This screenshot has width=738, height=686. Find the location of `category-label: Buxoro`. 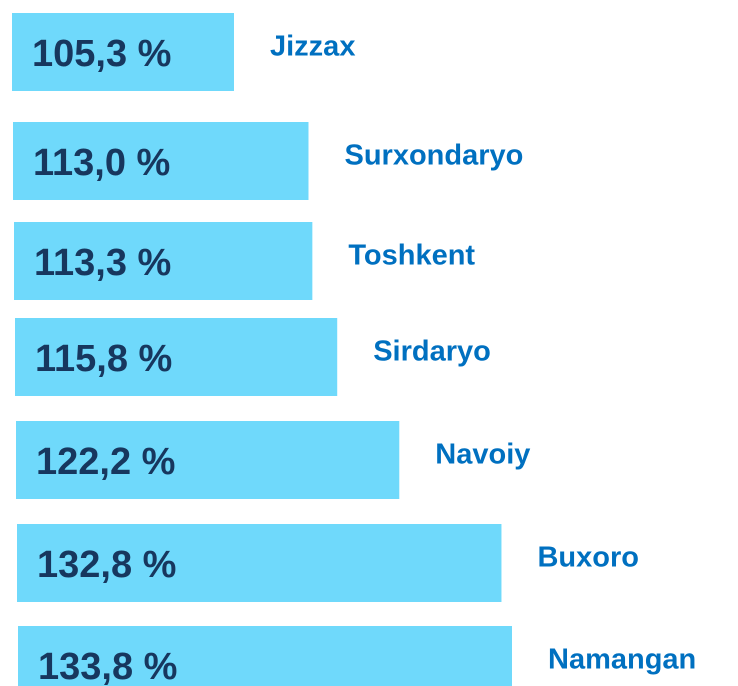

category-label: Buxoro is located at coordinates (588, 558).